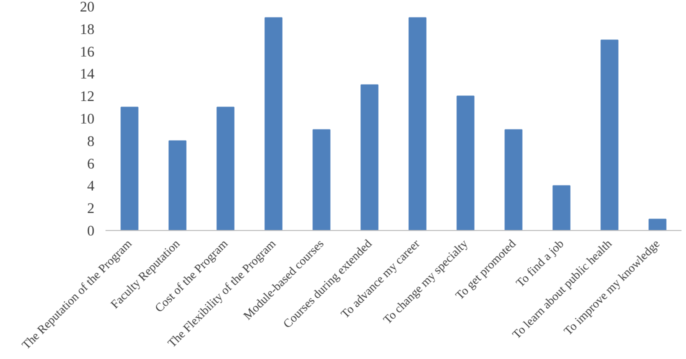 This screenshot has height=359, width=686. What do you see at coordinates (90, 142) in the screenshot?
I see `y-tick-label: 8` at bounding box center [90, 142].